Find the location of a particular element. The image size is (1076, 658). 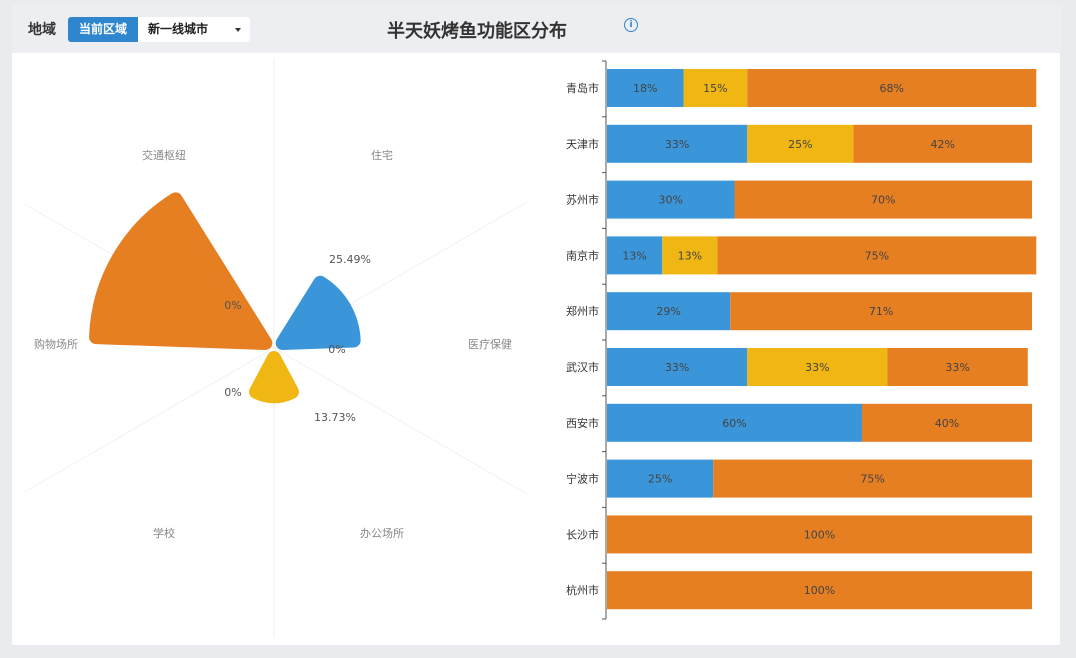

region-label: 地域 is located at coordinates (42, 30).